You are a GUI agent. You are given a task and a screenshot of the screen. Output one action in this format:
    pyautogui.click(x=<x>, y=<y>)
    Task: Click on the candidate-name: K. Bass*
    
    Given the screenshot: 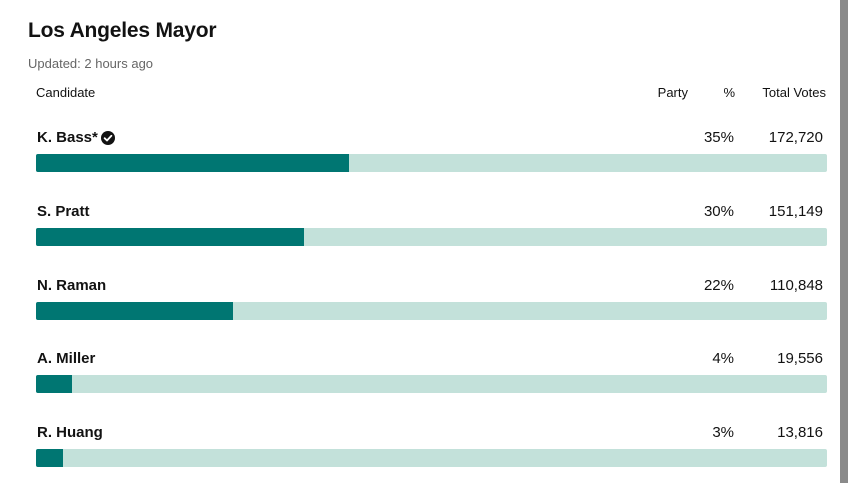 What is the action you would take?
    pyautogui.click(x=76, y=138)
    